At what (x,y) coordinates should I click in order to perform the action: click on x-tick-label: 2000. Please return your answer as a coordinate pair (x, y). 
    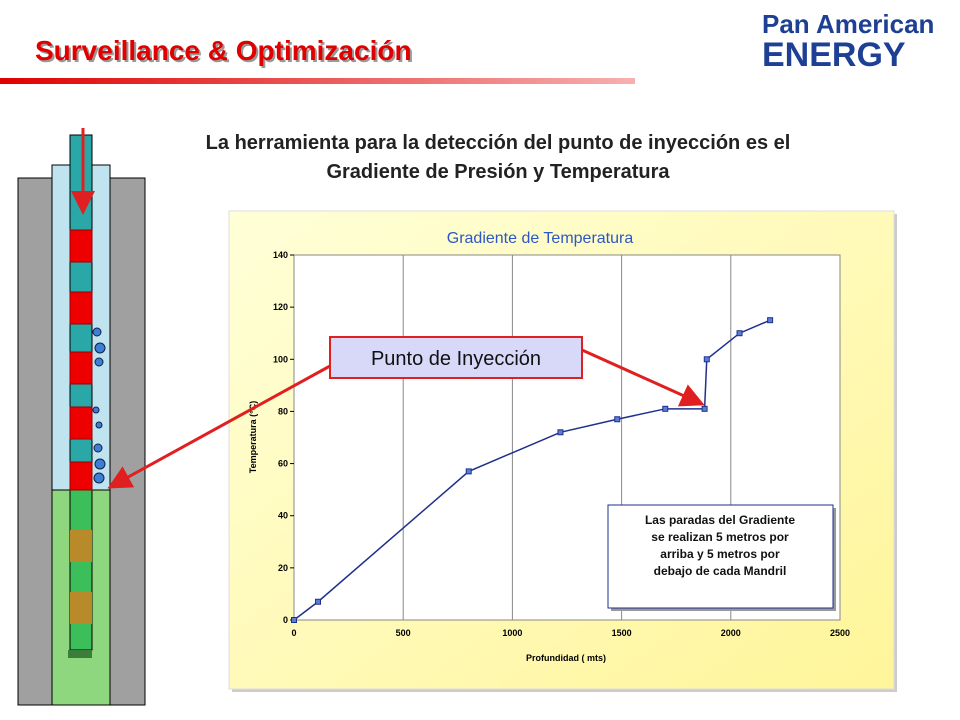
    Looking at the image, I should click on (731, 633).